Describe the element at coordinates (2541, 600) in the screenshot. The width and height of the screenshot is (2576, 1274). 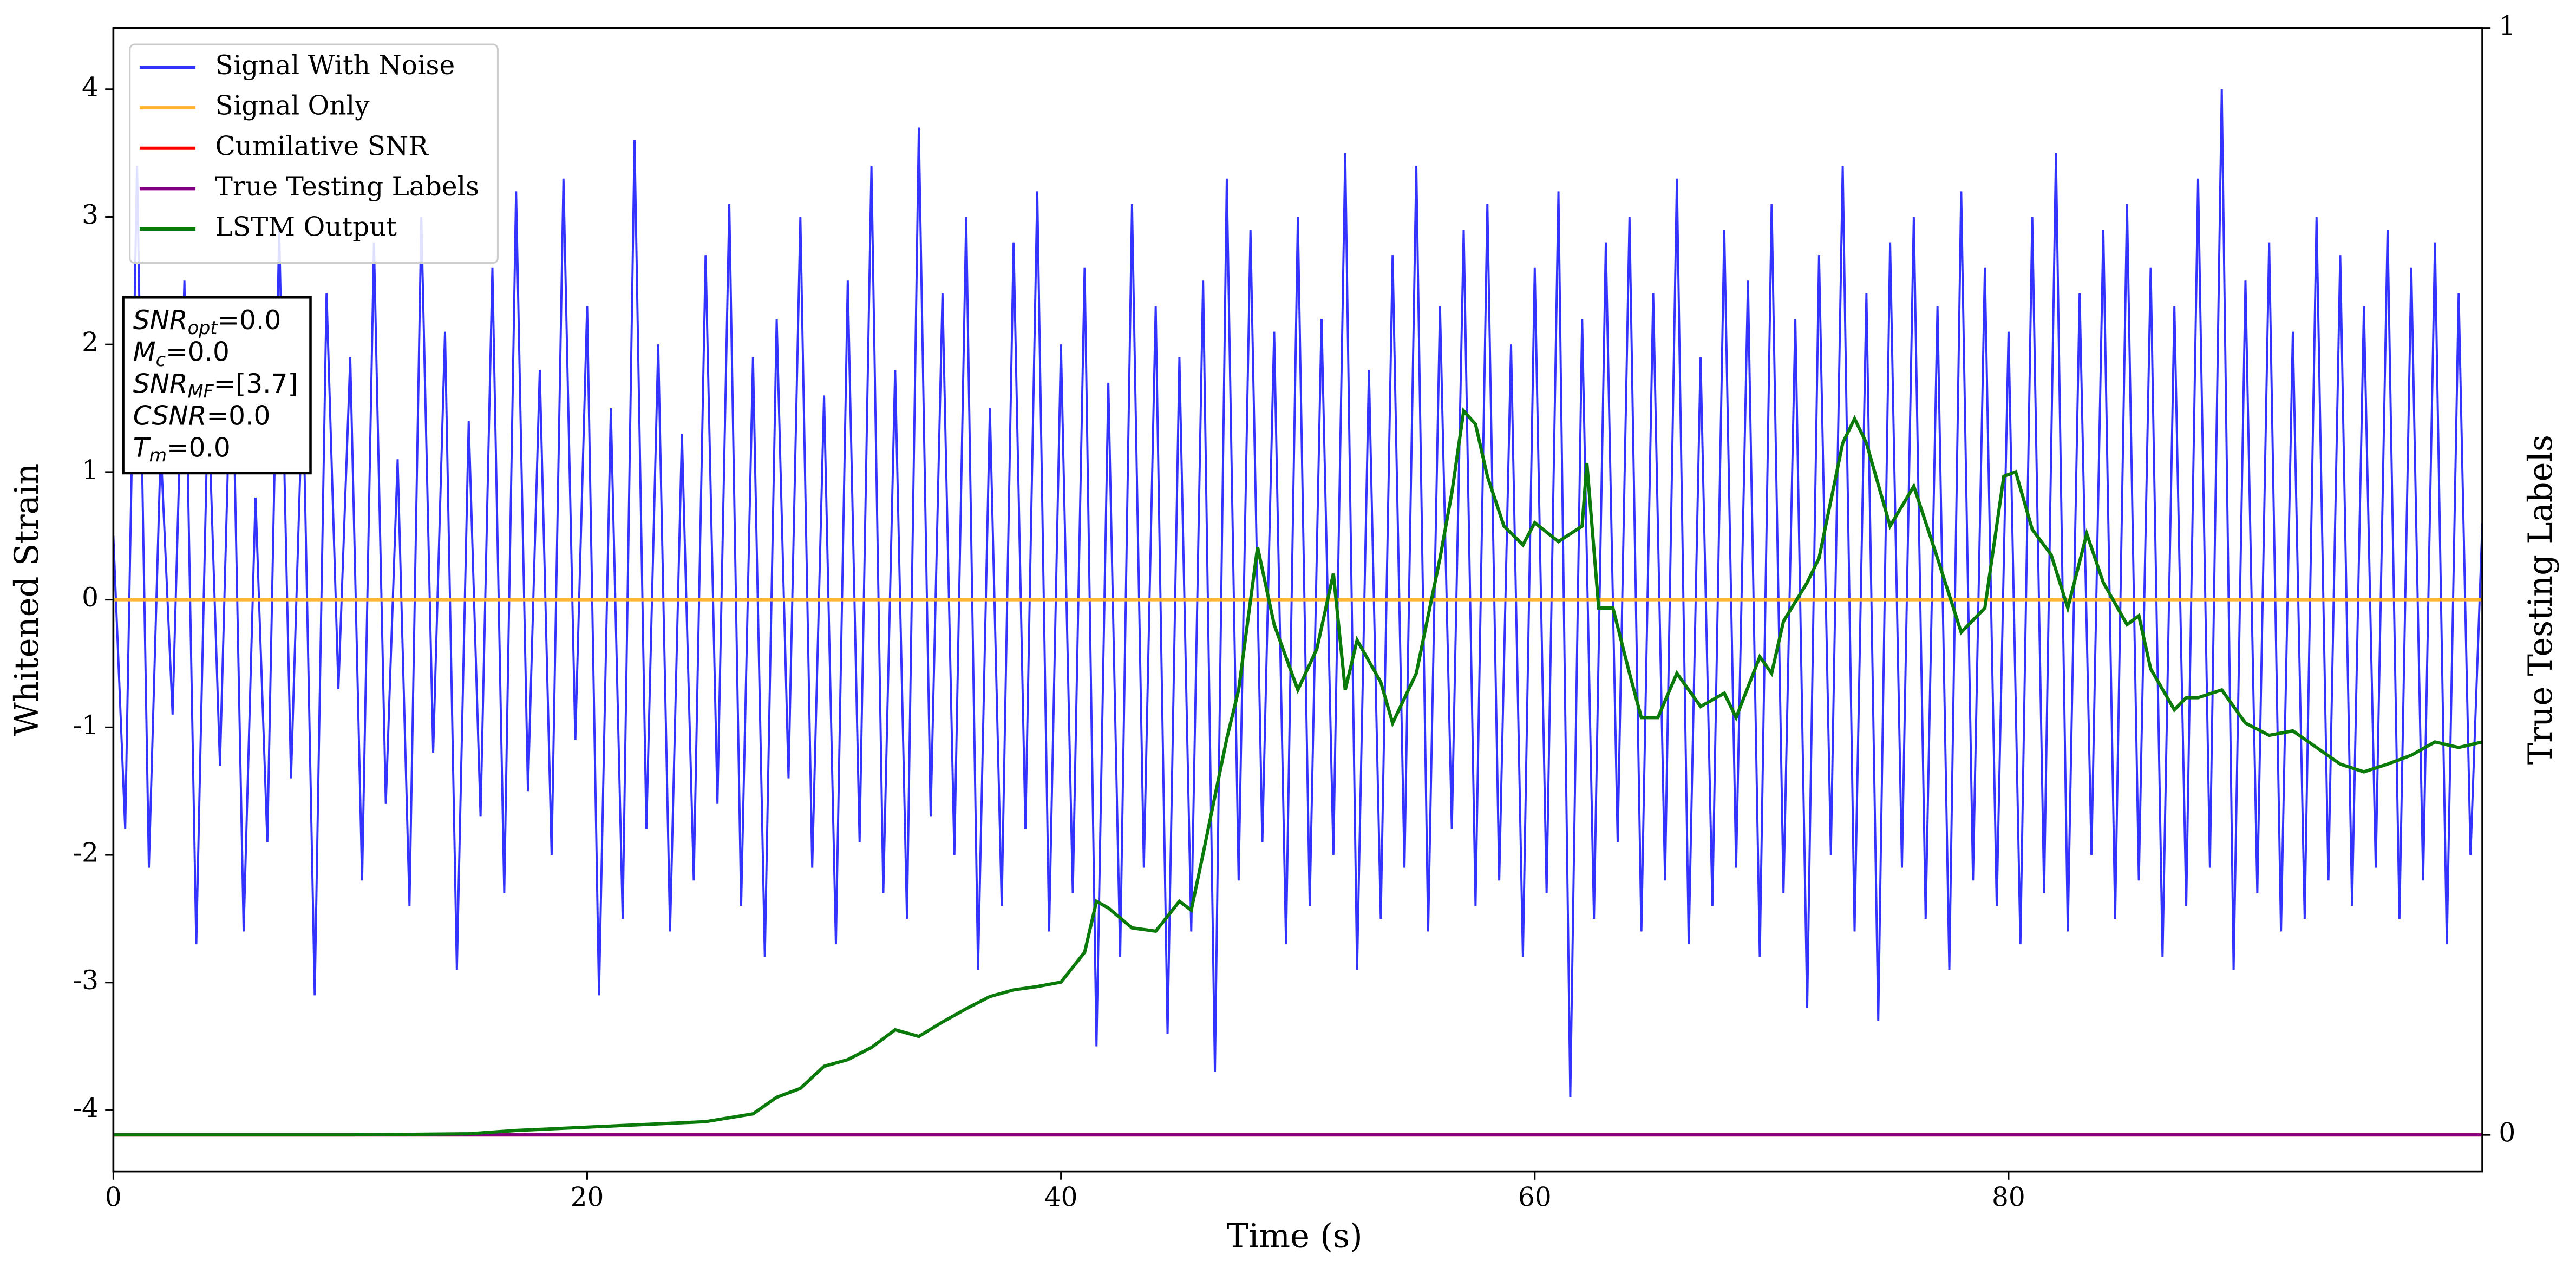
I see `y2-axis-label: True Testing Labels` at that location.